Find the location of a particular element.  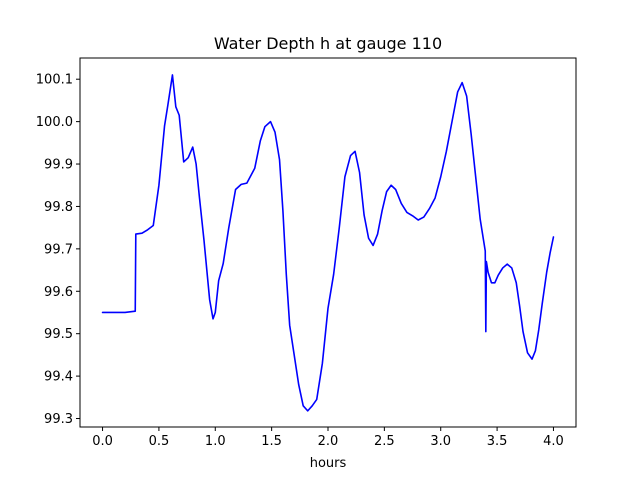

y-axis: 99.3 99.4 99.5 99.6 99.7 99.8 99.9 100.0 100.1 is located at coordinates (58, 250).